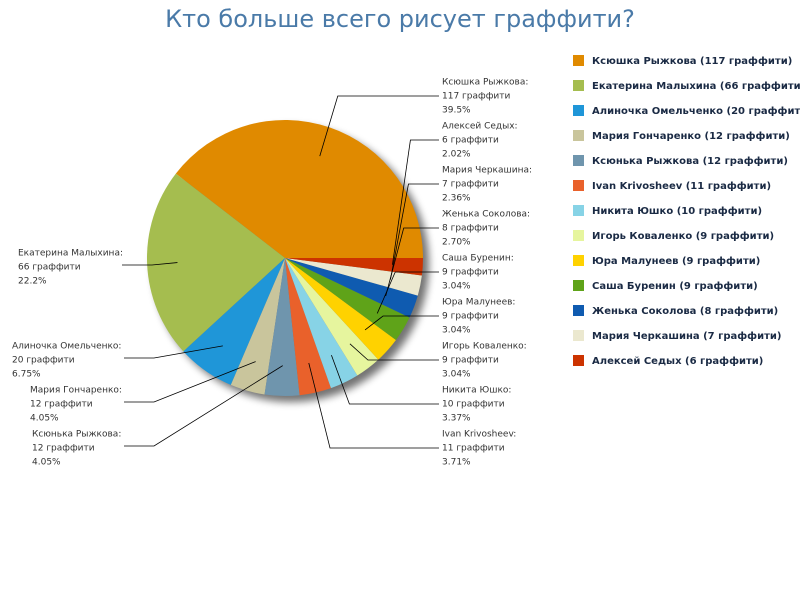  What do you see at coordinates (400, 19) in the screenshot?
I see `chart-title: Кто больше всего рисует граффити?` at bounding box center [400, 19].